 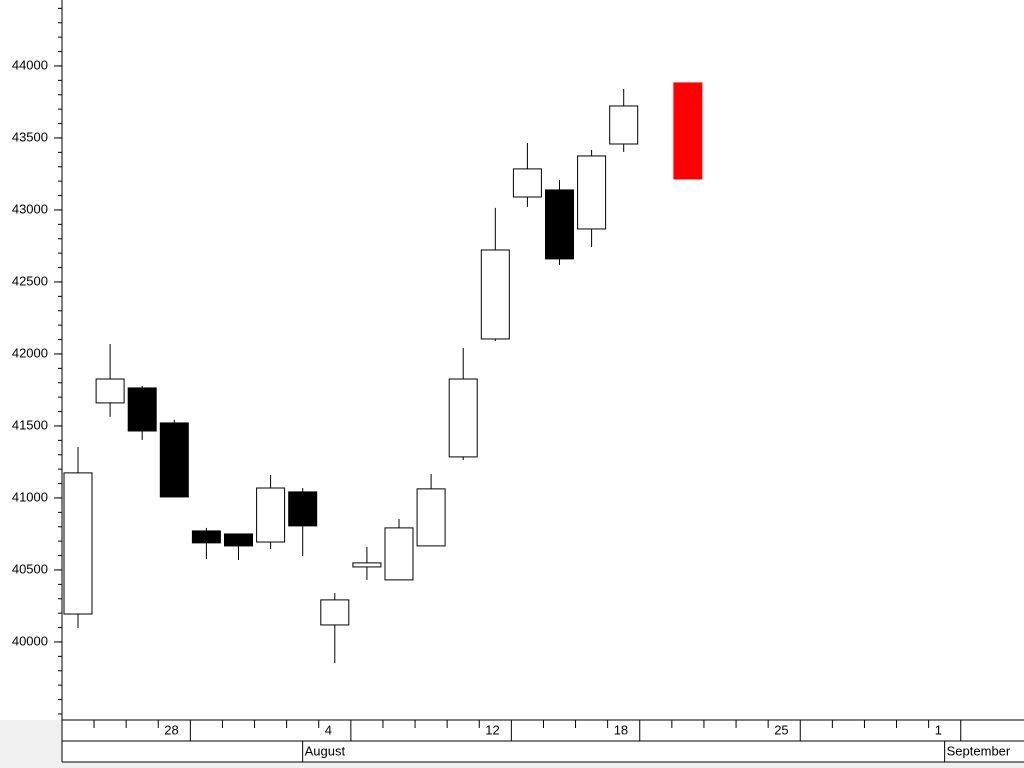 I want to click on y-tick-label: 43500, so click(x=30, y=136).